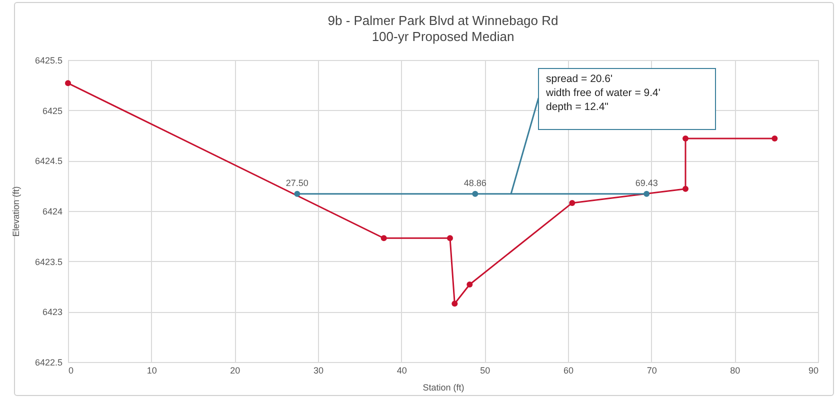 This screenshot has width=837, height=408. Describe the element at coordinates (71, 371) in the screenshot. I see `x-tick-label: 0` at that location.